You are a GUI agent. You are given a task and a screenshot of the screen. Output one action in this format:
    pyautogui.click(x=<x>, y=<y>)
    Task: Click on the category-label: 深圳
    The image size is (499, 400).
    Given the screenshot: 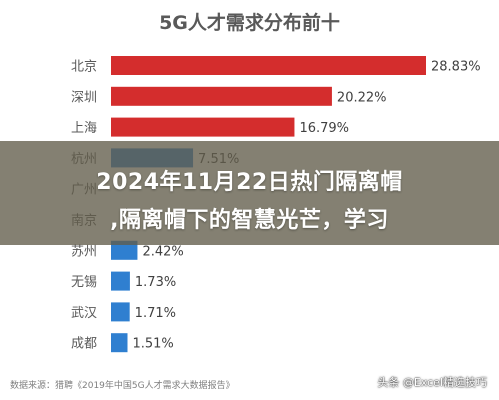 What is the action you would take?
    pyautogui.click(x=84, y=97)
    